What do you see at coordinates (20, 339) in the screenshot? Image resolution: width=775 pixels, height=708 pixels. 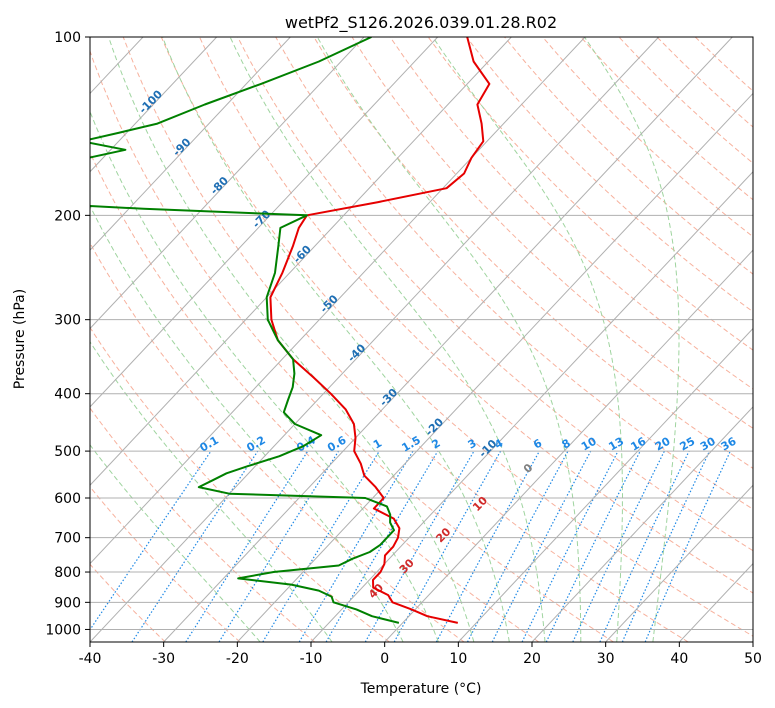 I see `y-axis-title: Pressure (hPa)` at bounding box center [20, 339].